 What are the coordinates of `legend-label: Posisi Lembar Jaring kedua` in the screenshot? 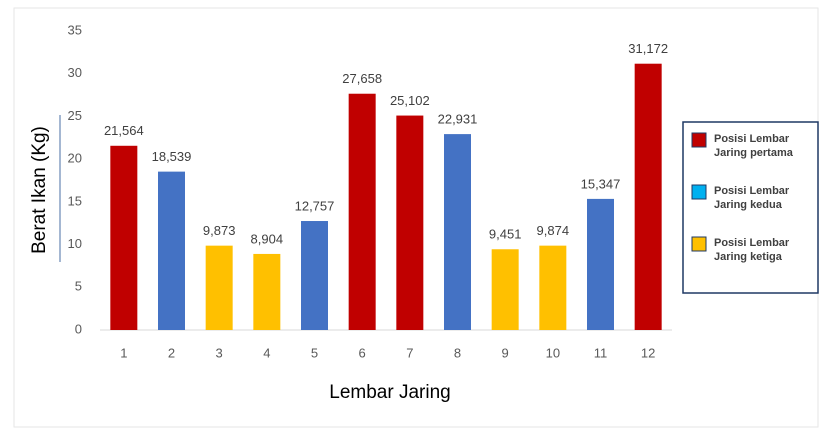 It's located at (752, 198).